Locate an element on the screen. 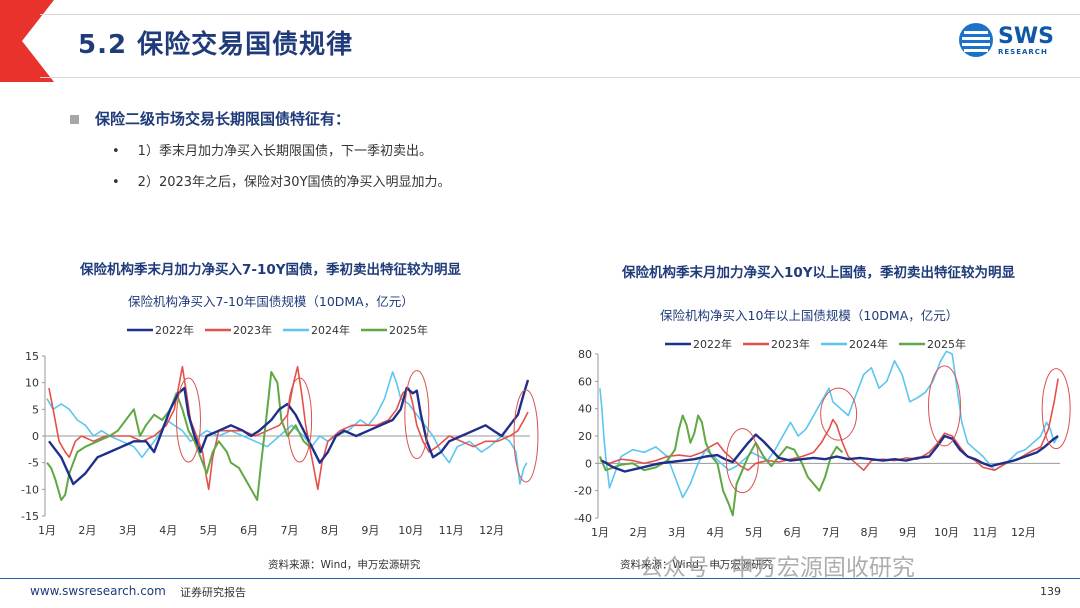  main-point: 保险二级市场交易长期限国债特征有： is located at coordinates (210, 118).